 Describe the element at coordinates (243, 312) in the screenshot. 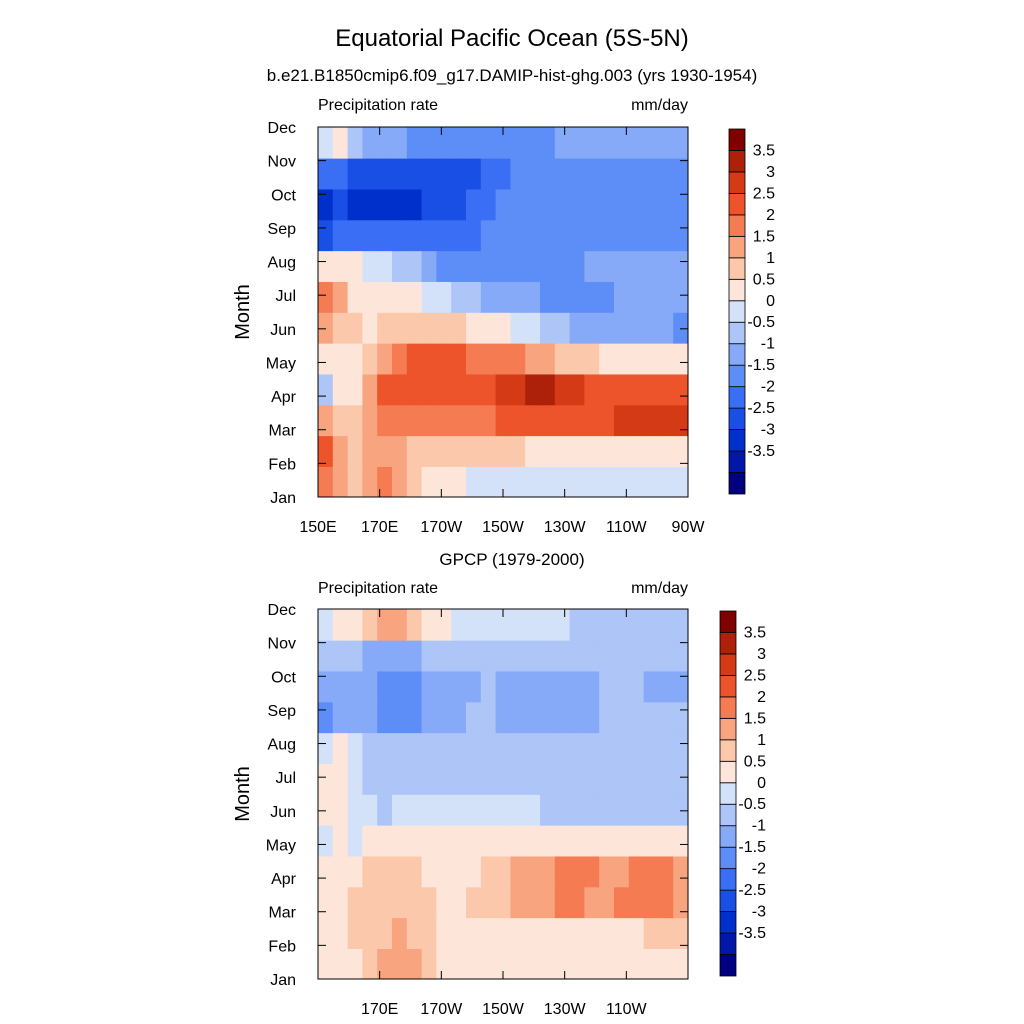

I see `y-axis-title: Month` at that location.